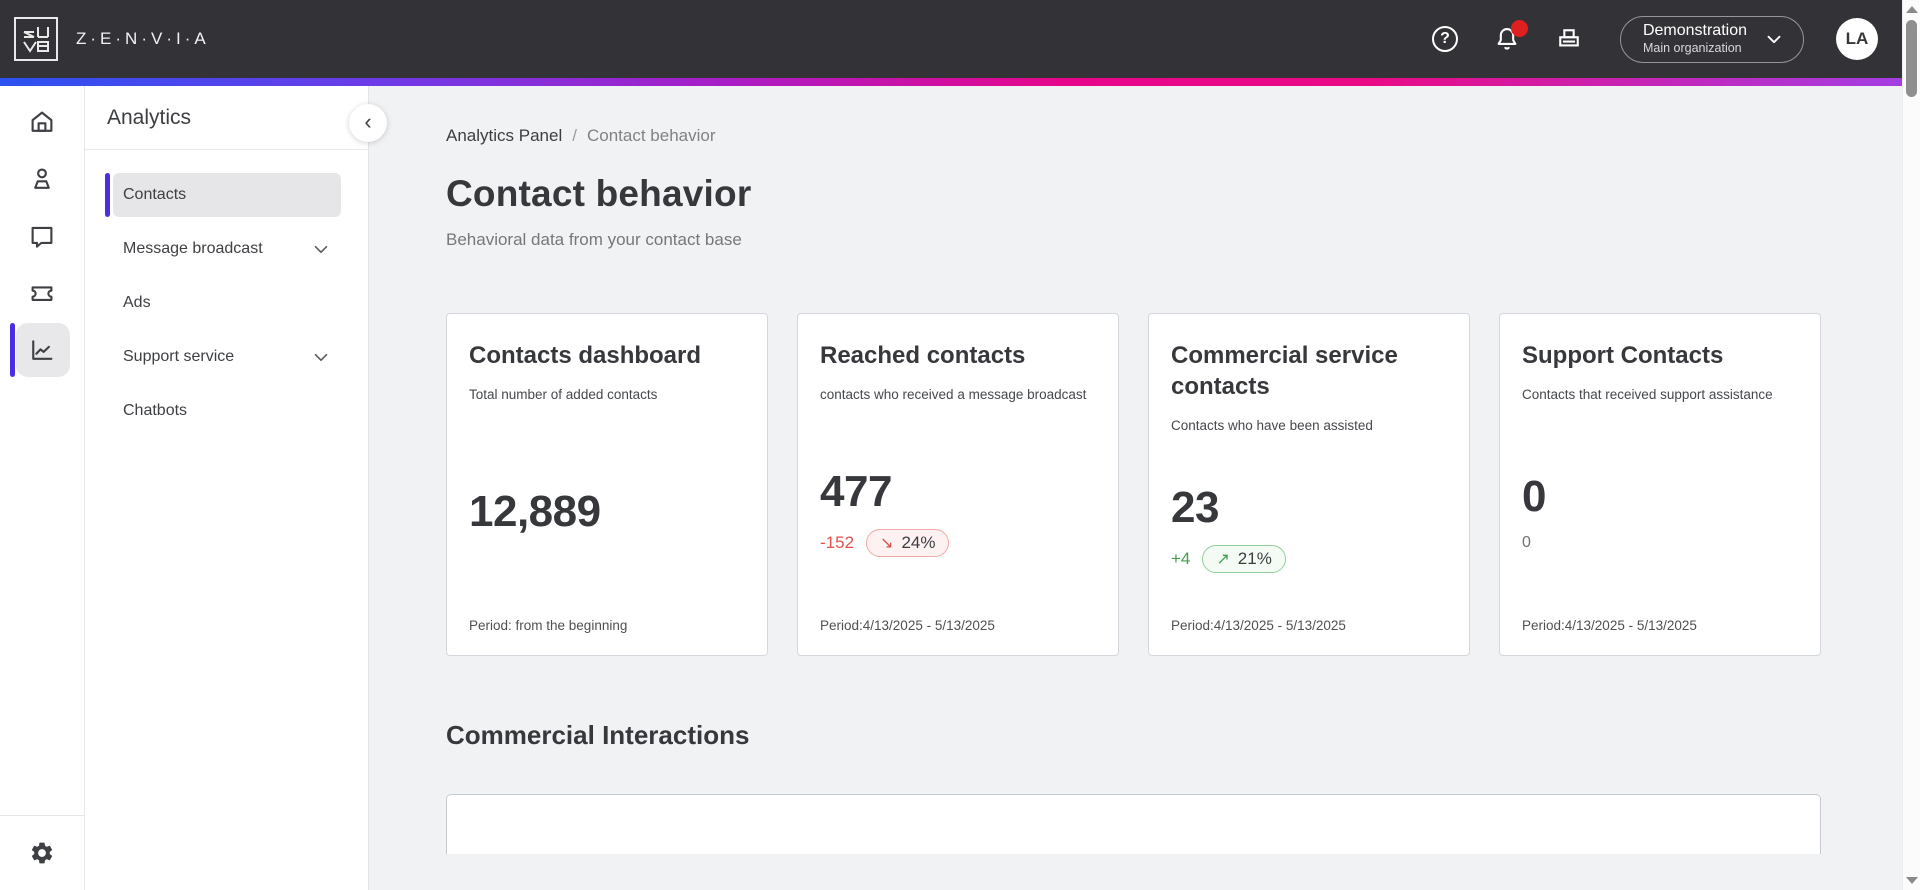 The width and height of the screenshot is (1920, 890). I want to click on notifications-button, so click(1510, 37).